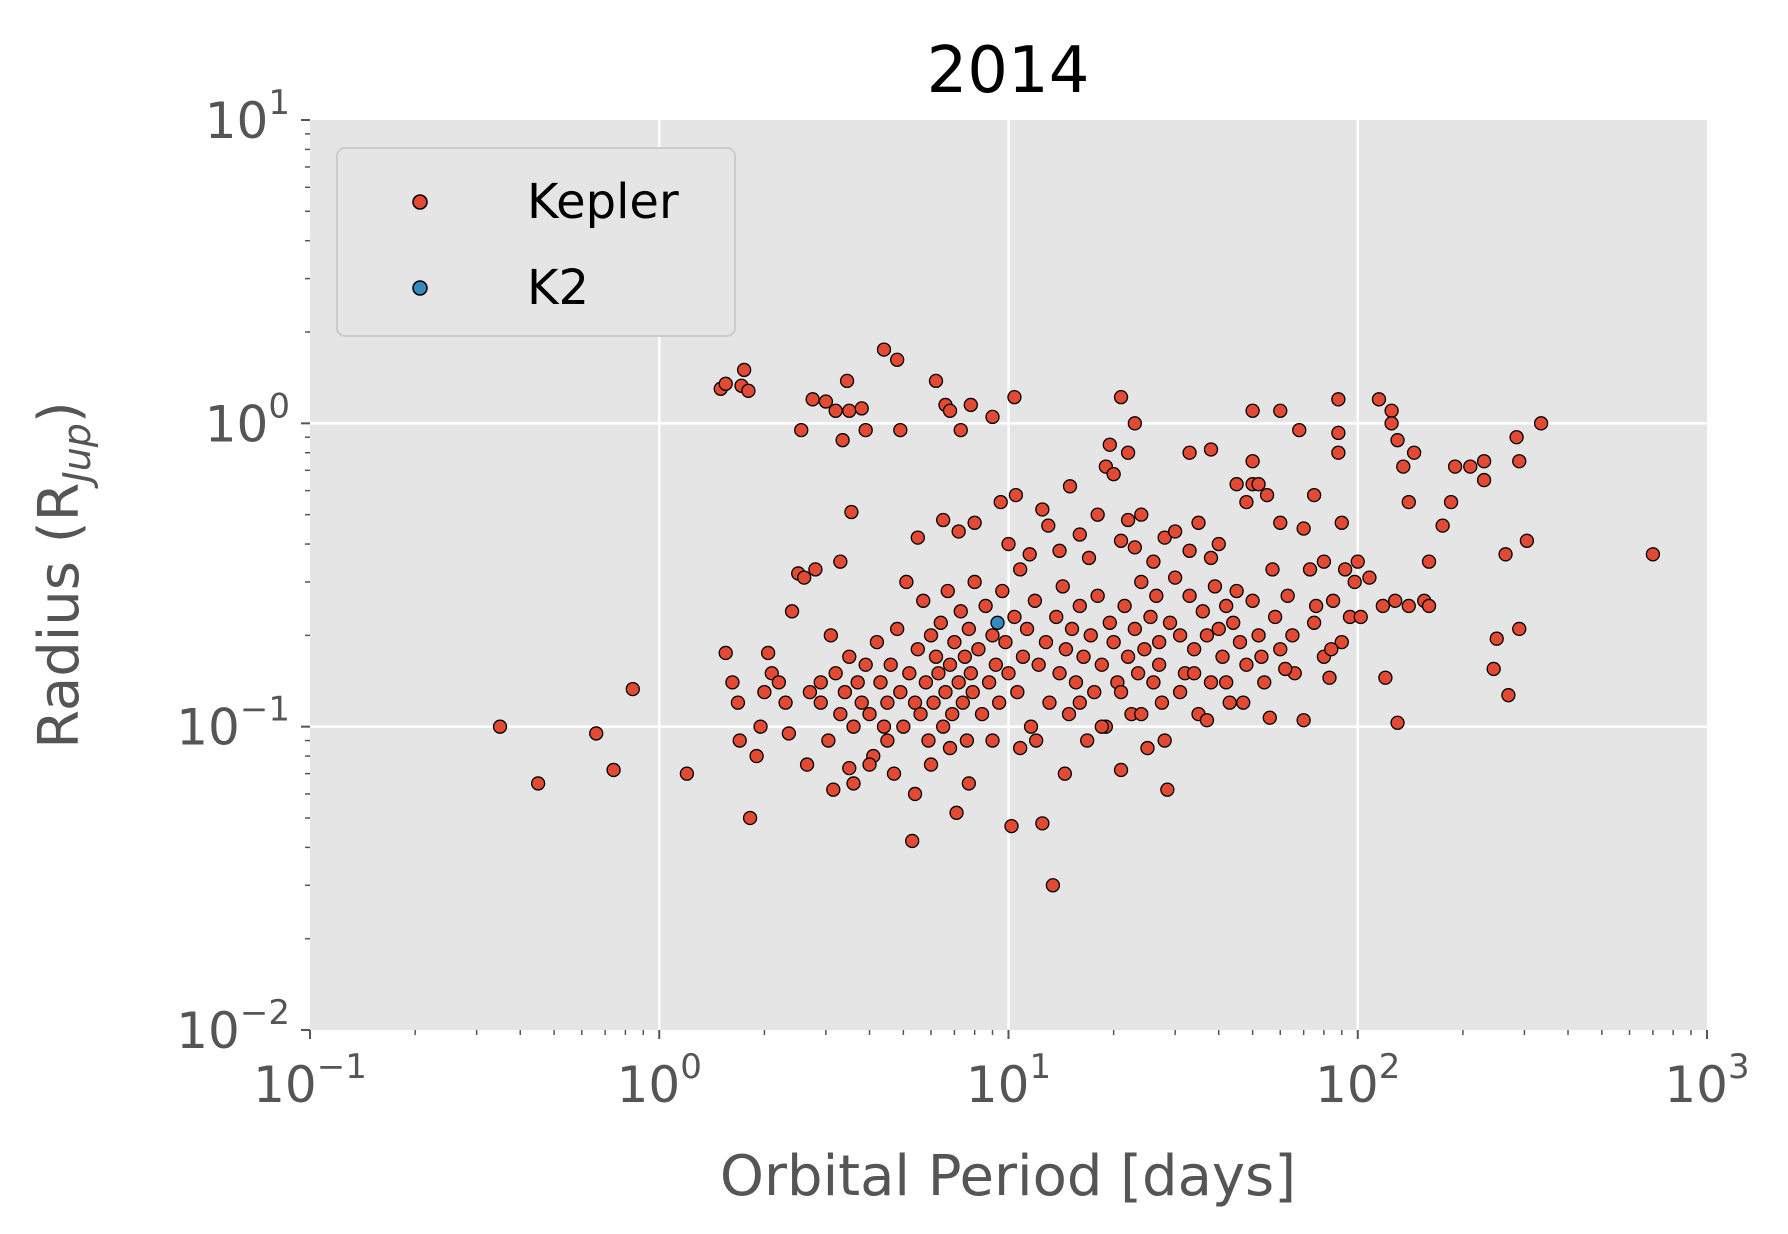 The width and height of the screenshot is (1788, 1234). I want to click on y-tick-label: 10−2, so click(233, 1026).